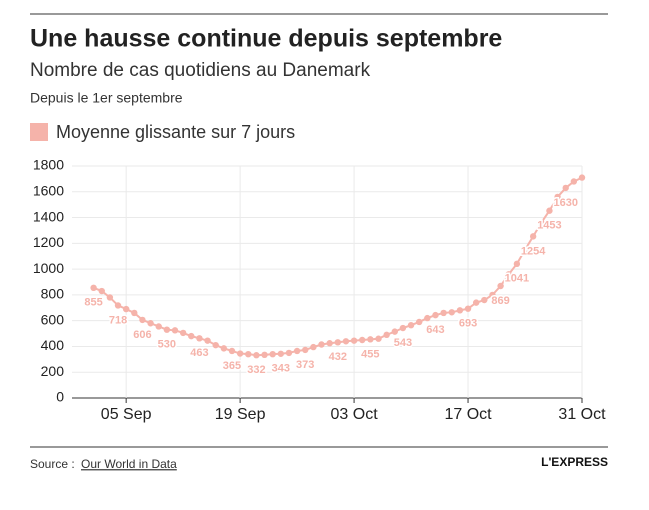 The image size is (649, 510). What do you see at coordinates (106, 98) in the screenshot?
I see `chart-note: Depuis le 1er septembre` at bounding box center [106, 98].